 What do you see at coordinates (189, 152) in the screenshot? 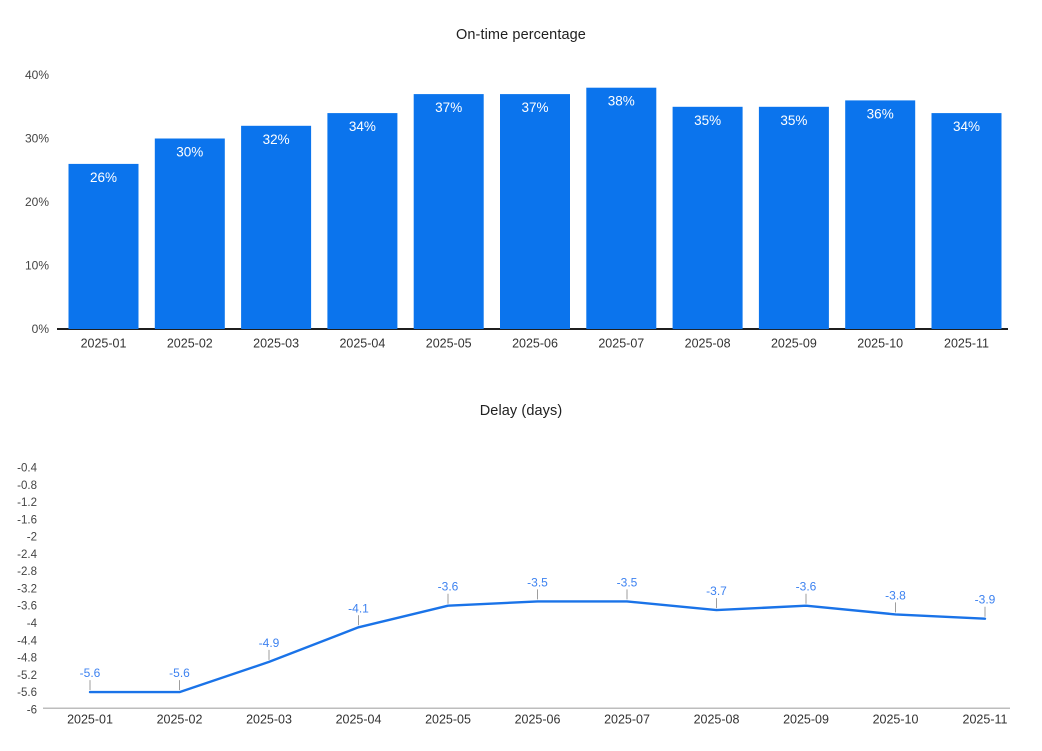
I see `bar-value-label: 30%` at bounding box center [189, 152].